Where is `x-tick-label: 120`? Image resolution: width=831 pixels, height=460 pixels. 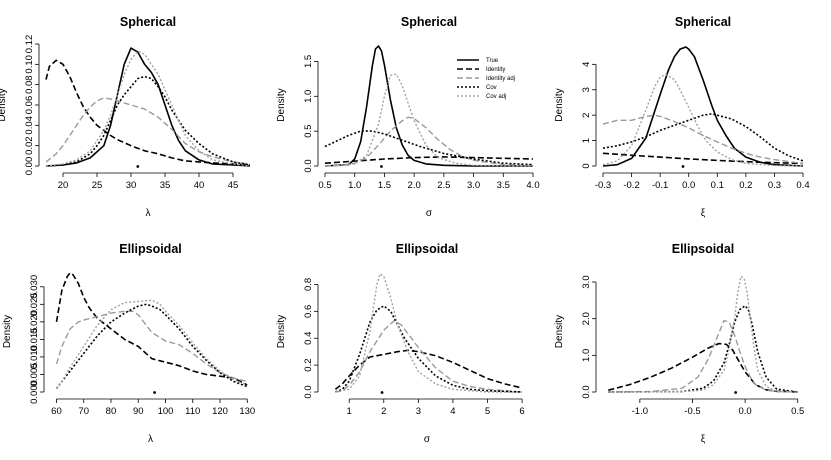
x-tick-label: 120 is located at coordinates (220, 411).